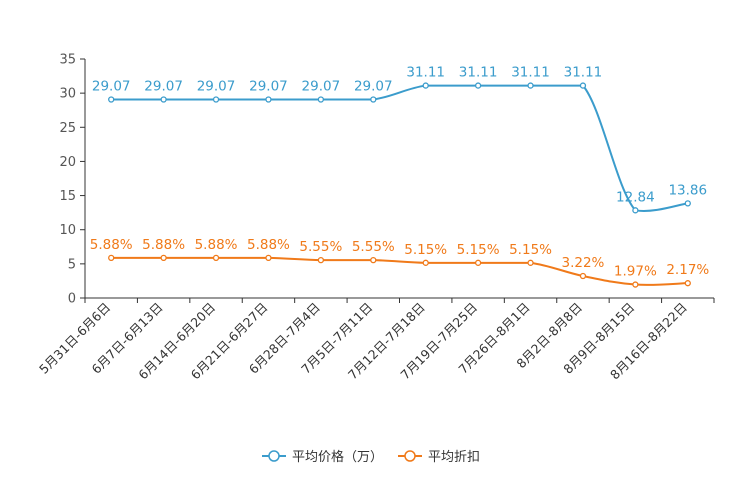 This screenshot has width=744, height=496. Describe the element at coordinates (72, 299) in the screenshot. I see `y-tick-label: 0` at that location.